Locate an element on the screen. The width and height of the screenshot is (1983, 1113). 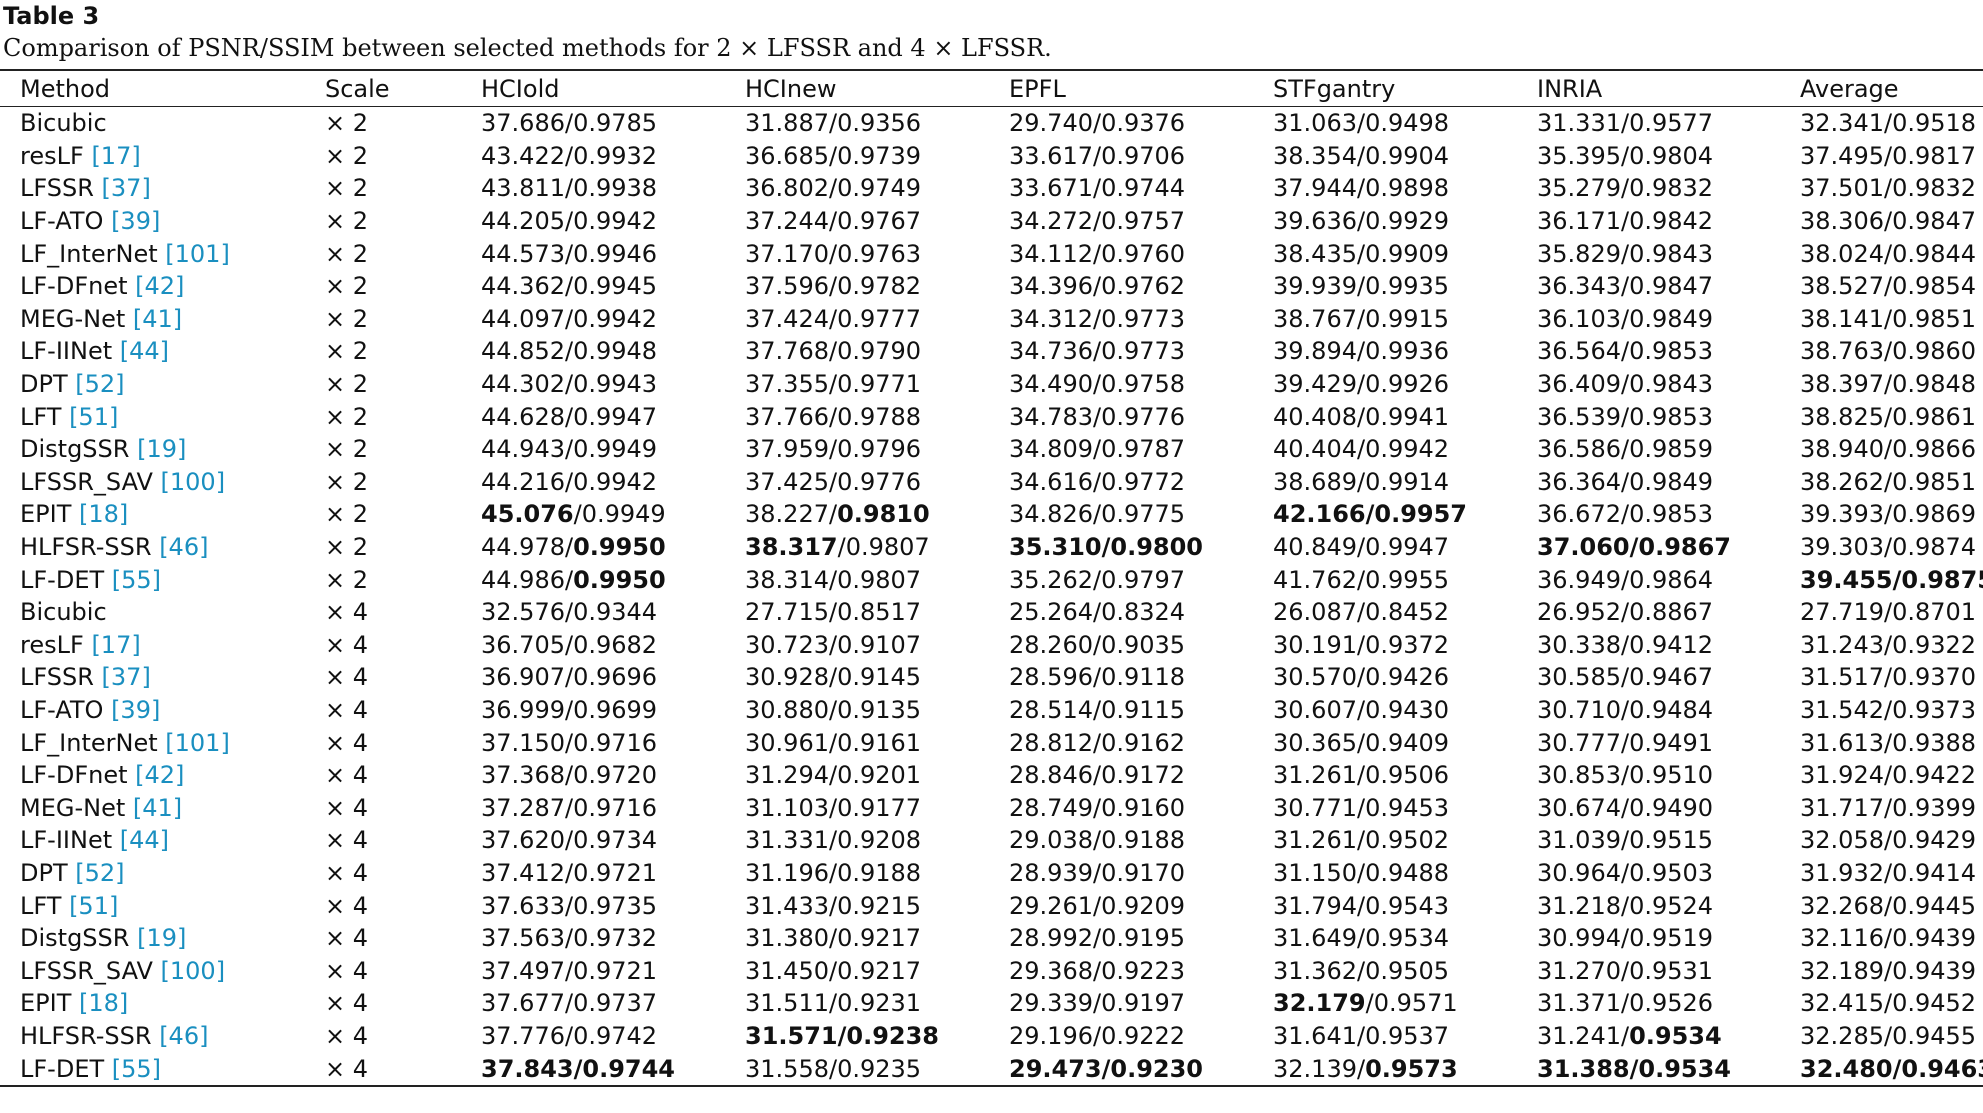
method-name: Bicubic is located at coordinates (63, 612).